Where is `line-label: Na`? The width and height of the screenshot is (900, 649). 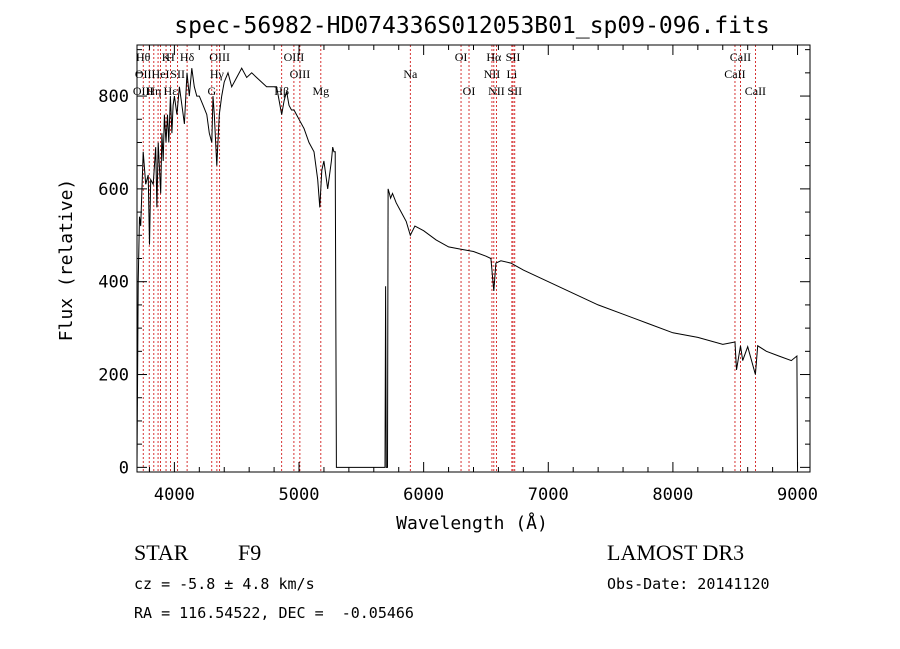
line-label: Na is located at coordinates (410, 74).